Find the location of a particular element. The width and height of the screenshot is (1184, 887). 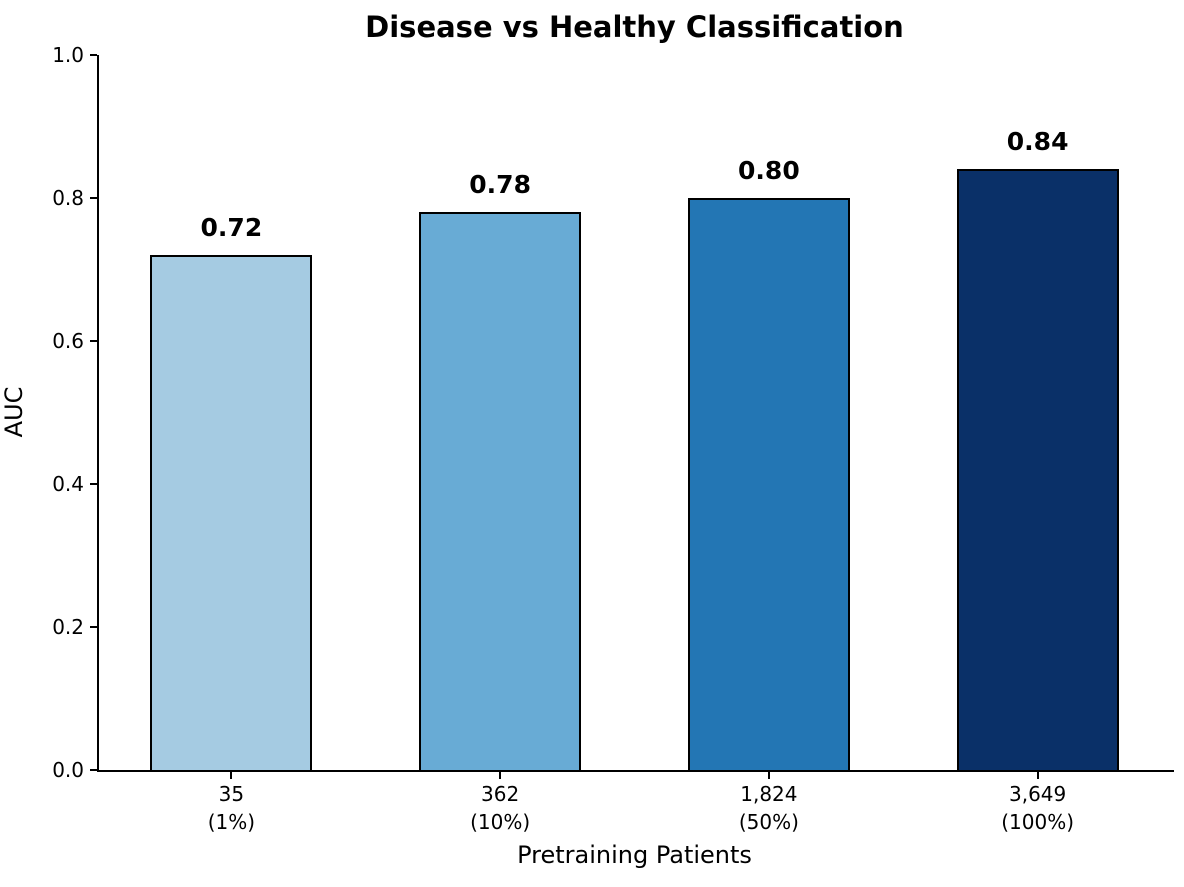

x-tick-count: 35 is located at coordinates (231, 794).